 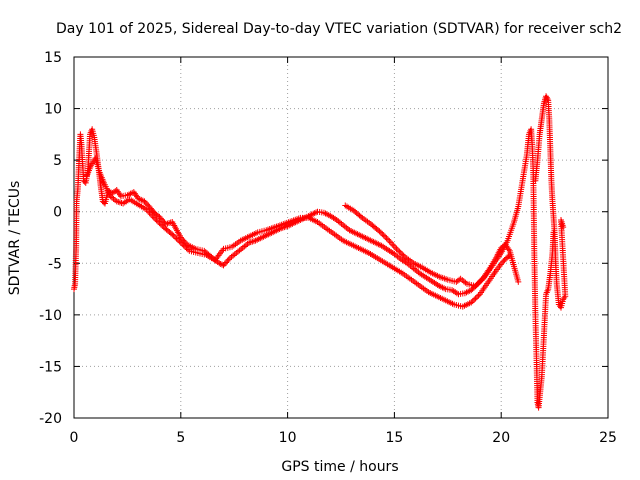 What do you see at coordinates (74, 438) in the screenshot?
I see `x-tick-label: 0` at bounding box center [74, 438].